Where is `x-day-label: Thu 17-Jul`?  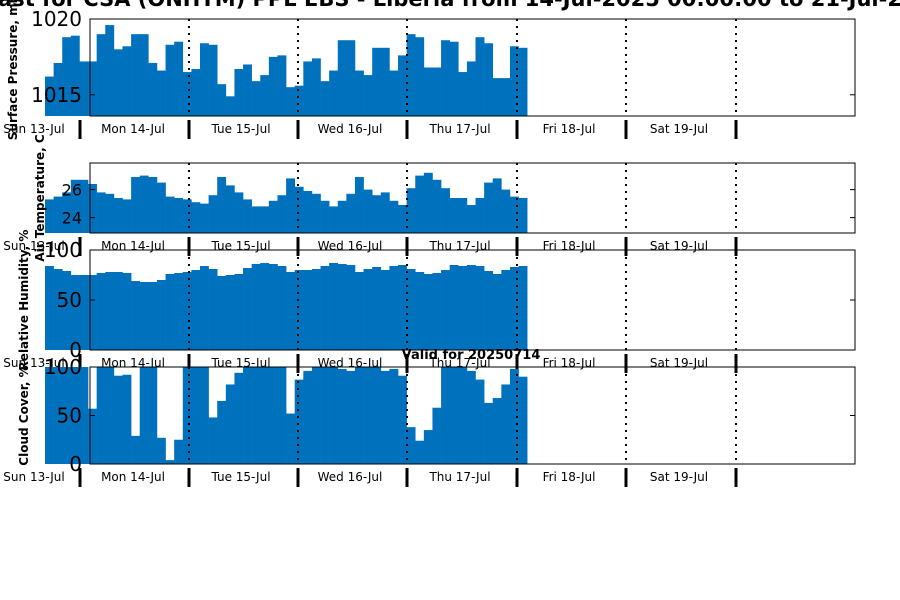
x-day-label: Thu 17-Jul is located at coordinates (459, 246).